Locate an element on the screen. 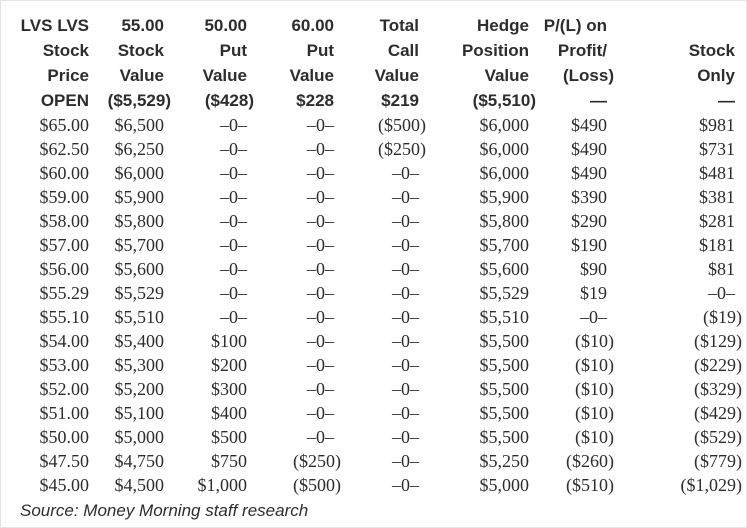  value-cell: $5,200 is located at coordinates (139, 388).